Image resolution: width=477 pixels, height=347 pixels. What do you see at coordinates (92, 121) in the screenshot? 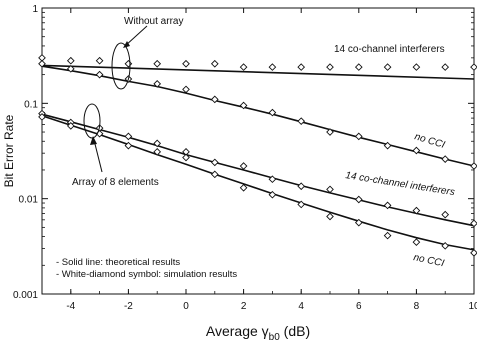
I see `array-of-8-ellipse` at bounding box center [92, 121].